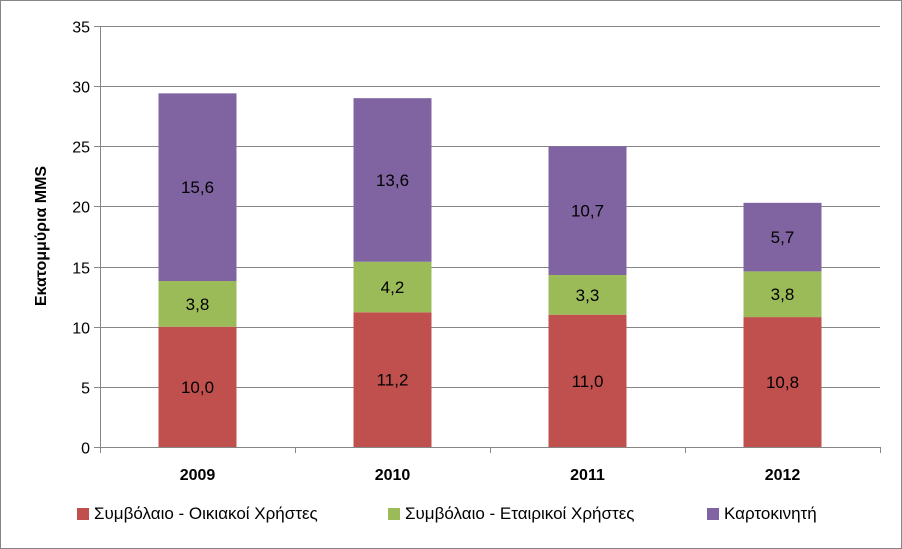 This screenshot has width=902, height=549. I want to click on data-label: 5,7, so click(783, 237).